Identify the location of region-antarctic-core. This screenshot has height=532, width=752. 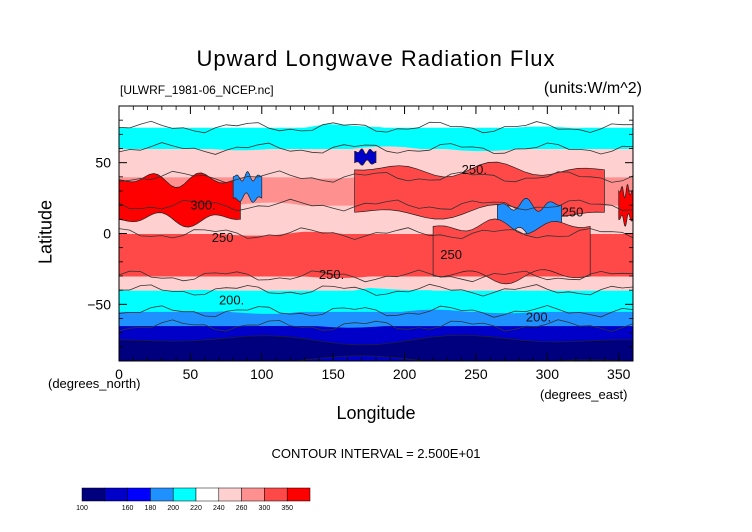
(376, 347).